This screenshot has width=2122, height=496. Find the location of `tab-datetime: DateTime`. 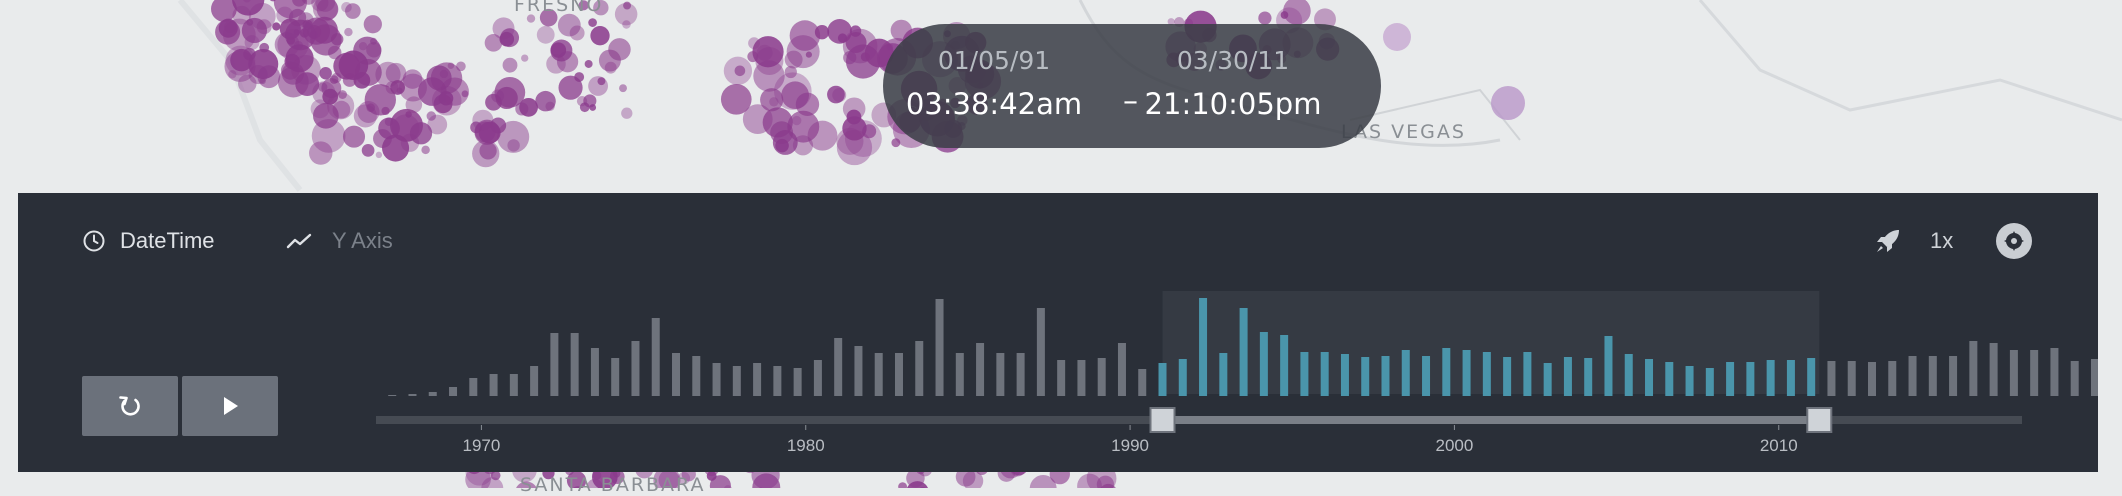

tab-datetime: DateTime is located at coordinates (148, 241).